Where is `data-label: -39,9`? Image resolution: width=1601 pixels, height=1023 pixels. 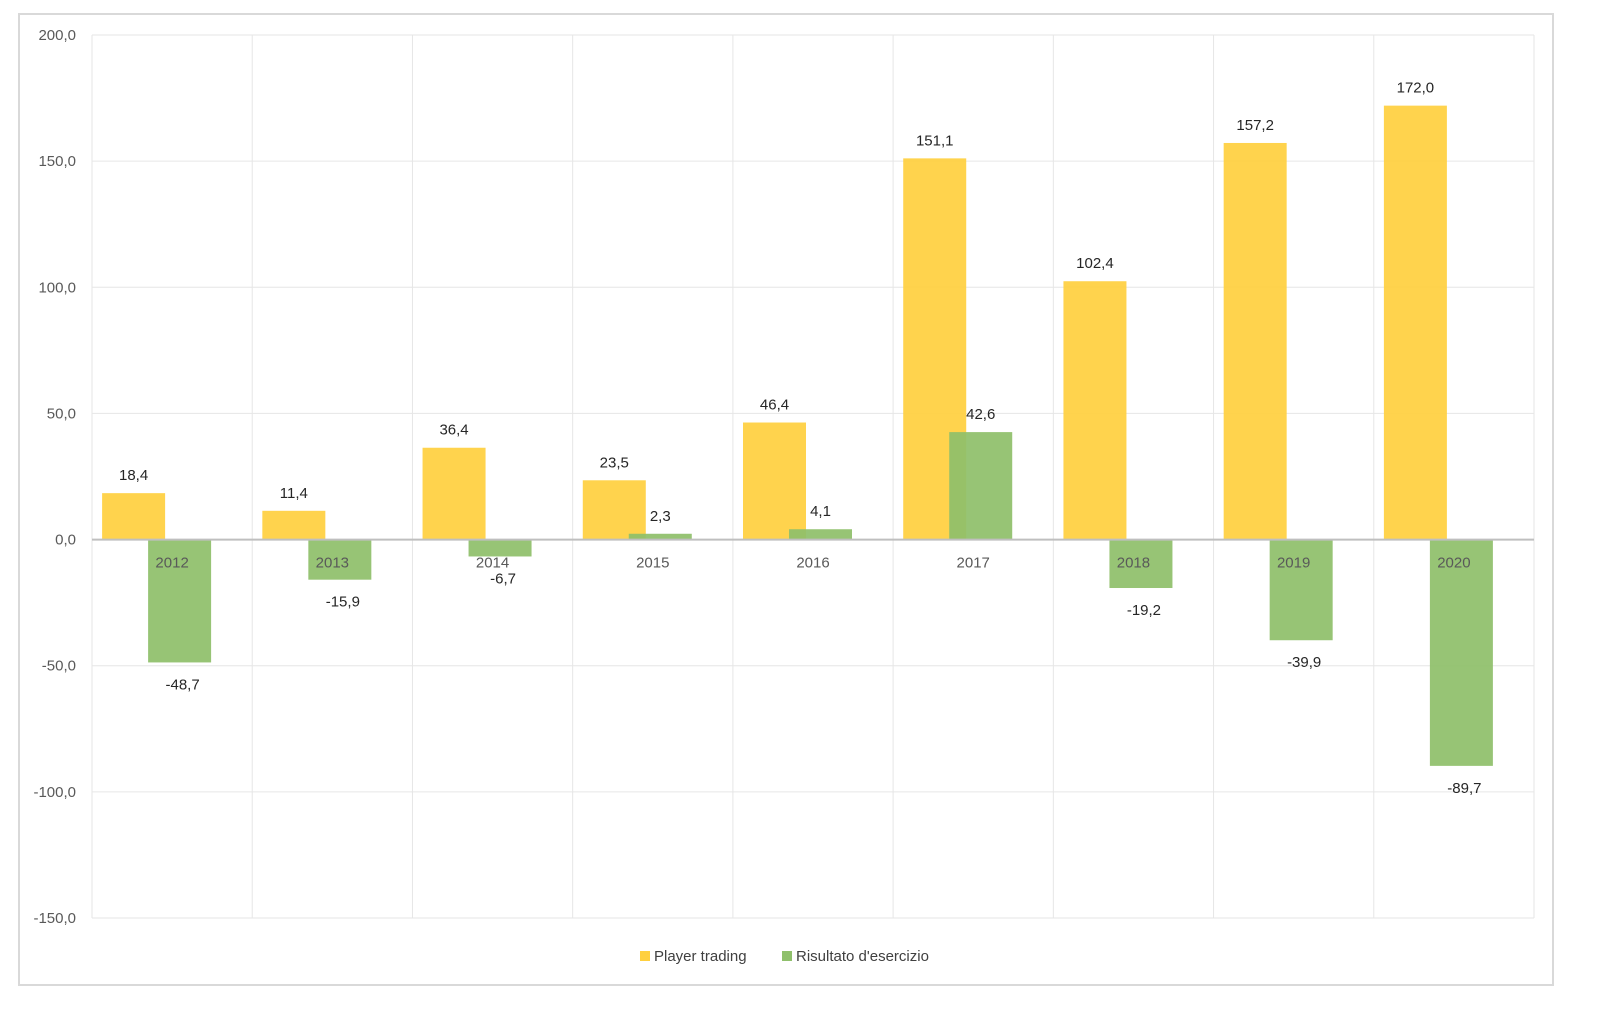 data-label: -39,9 is located at coordinates (1304, 662).